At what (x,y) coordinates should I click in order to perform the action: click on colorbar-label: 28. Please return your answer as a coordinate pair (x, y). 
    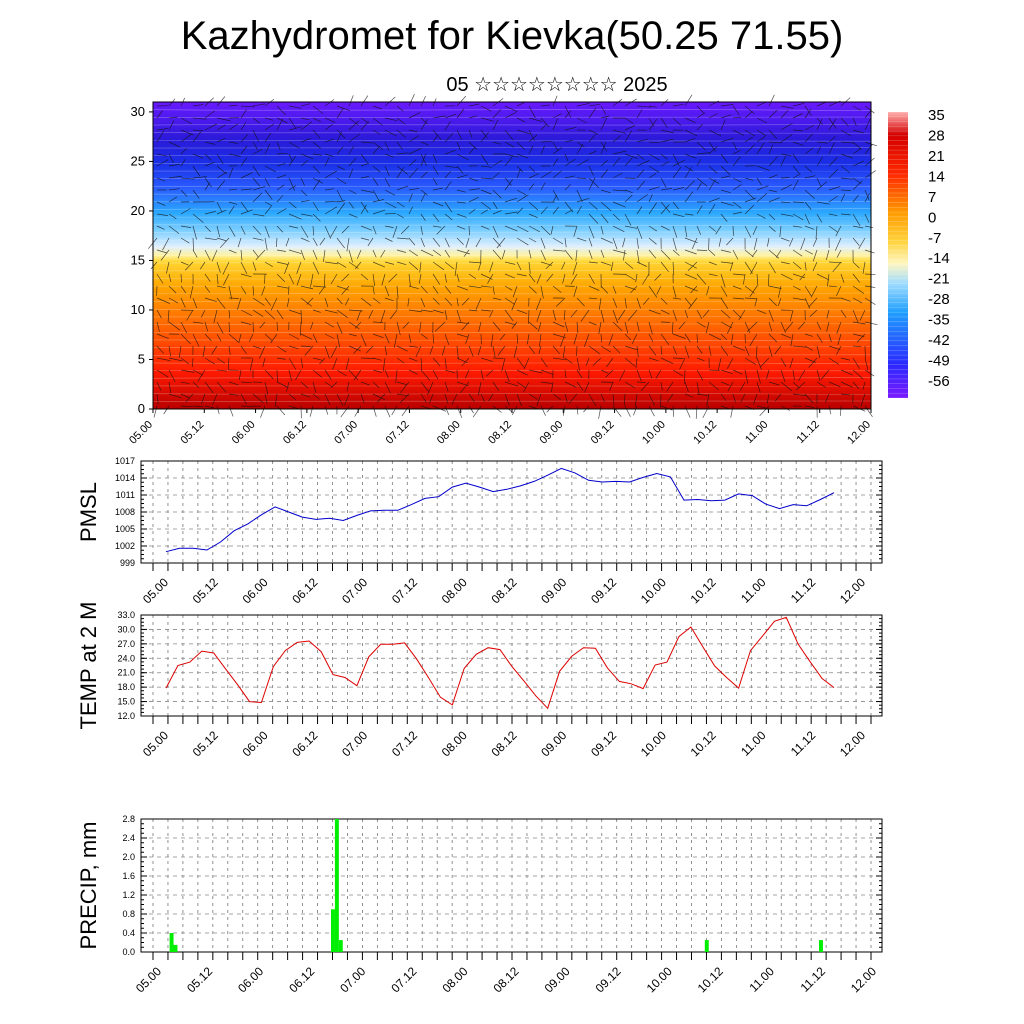
    Looking at the image, I should click on (936, 135).